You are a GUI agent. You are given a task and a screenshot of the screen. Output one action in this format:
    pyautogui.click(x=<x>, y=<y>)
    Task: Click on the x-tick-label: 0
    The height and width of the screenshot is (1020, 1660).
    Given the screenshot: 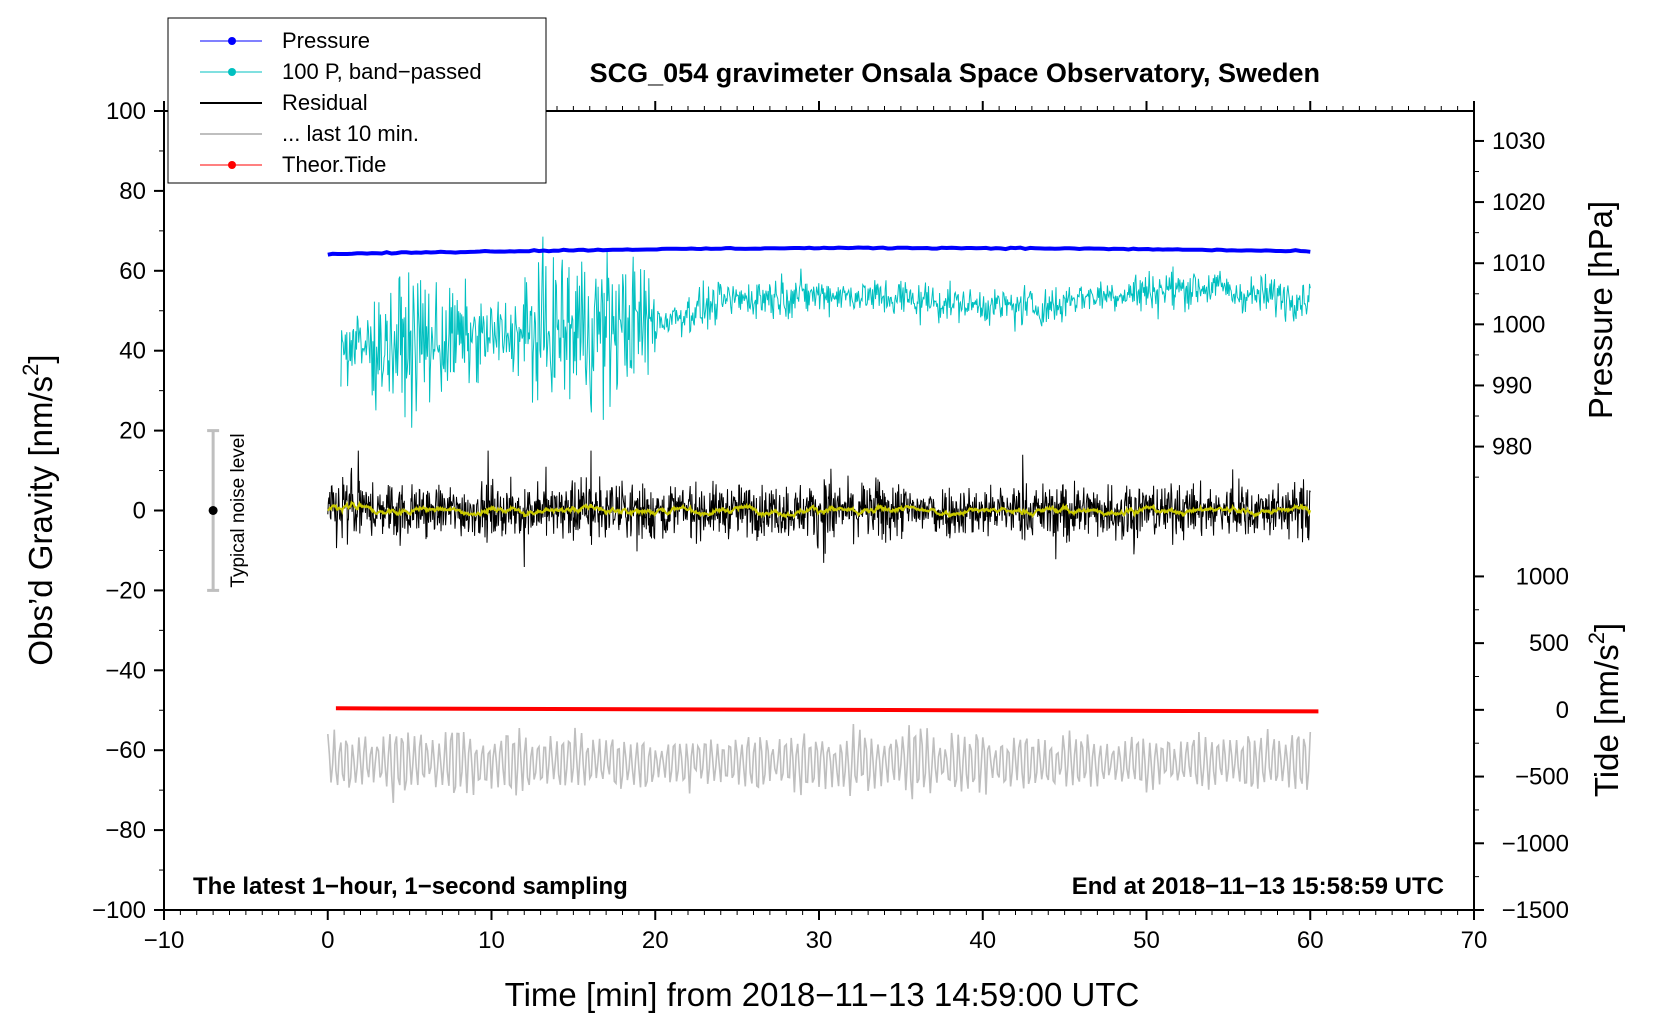 What is the action you would take?
    pyautogui.click(x=327, y=940)
    